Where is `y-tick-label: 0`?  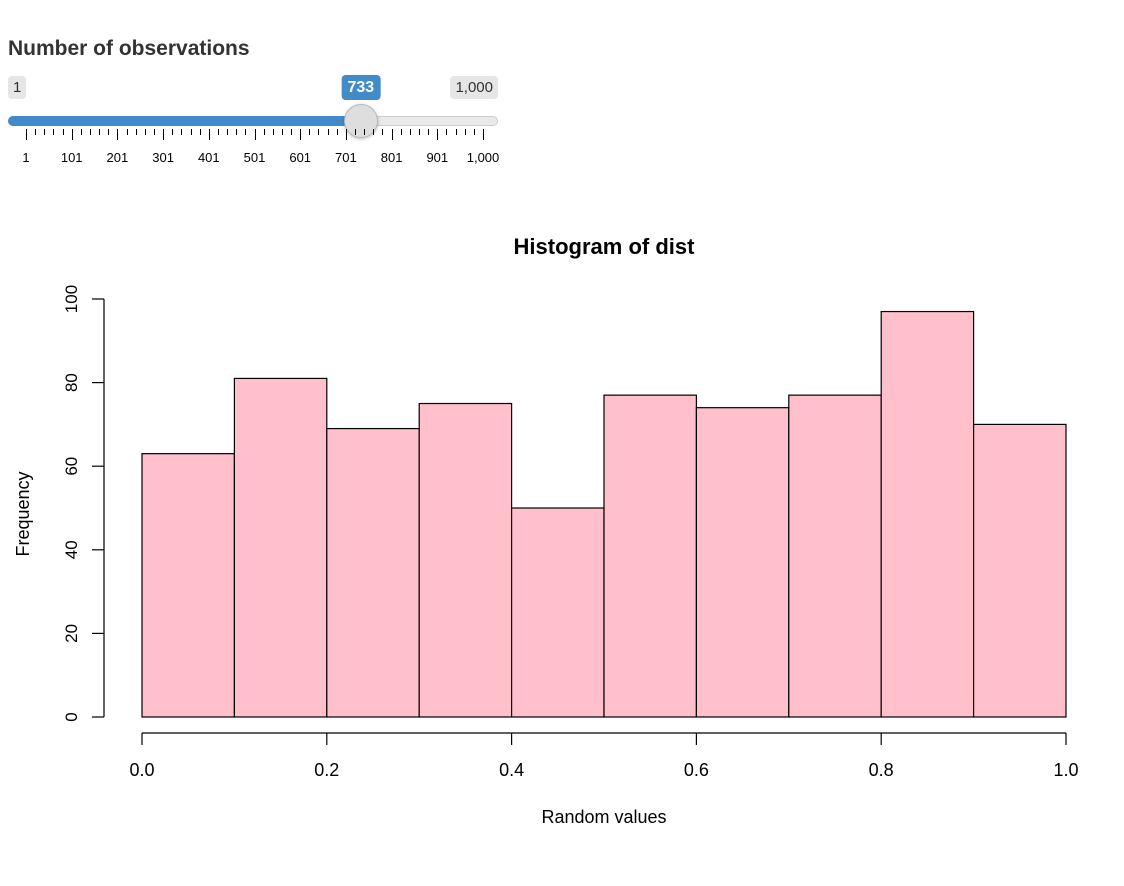 y-tick-label: 0 is located at coordinates (71, 716).